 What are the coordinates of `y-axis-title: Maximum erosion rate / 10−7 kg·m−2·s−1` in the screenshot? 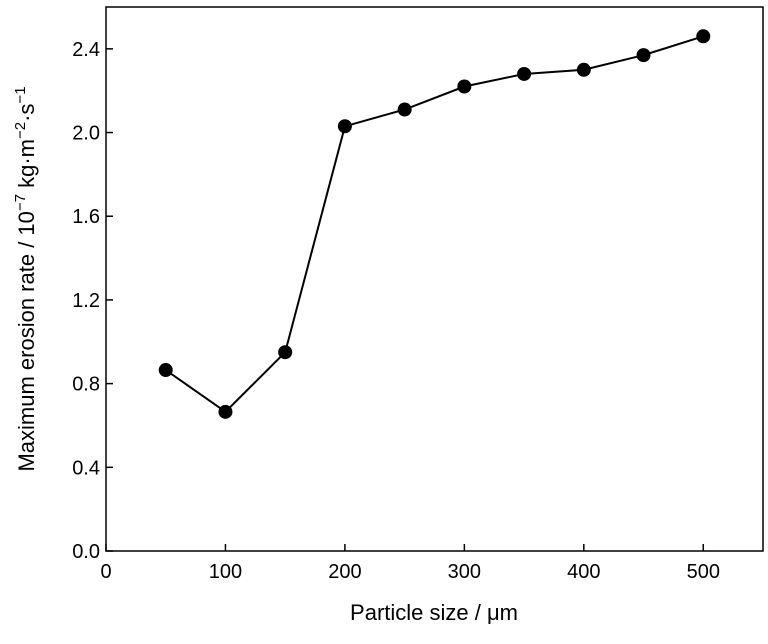 It's located at (25, 278).